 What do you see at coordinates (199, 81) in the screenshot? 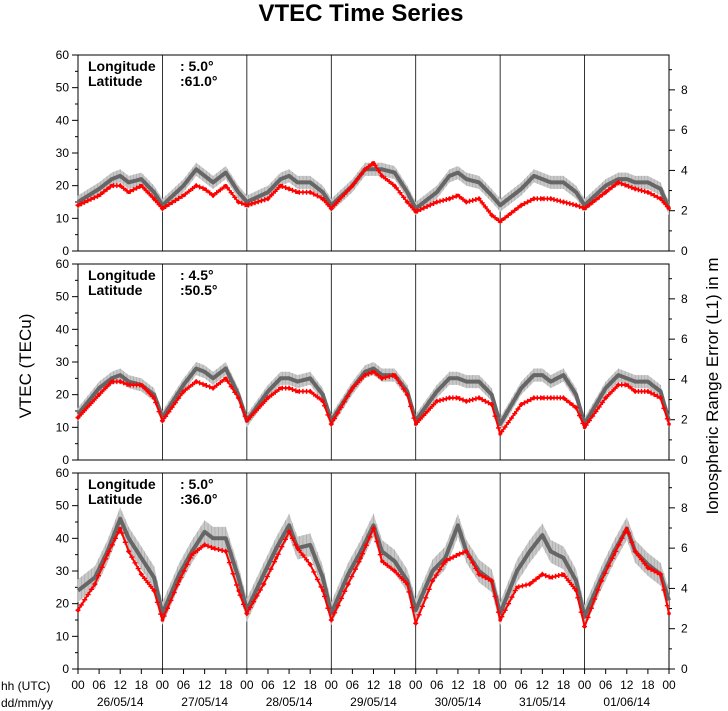
I see `latitude-value: :61.0°` at bounding box center [199, 81].